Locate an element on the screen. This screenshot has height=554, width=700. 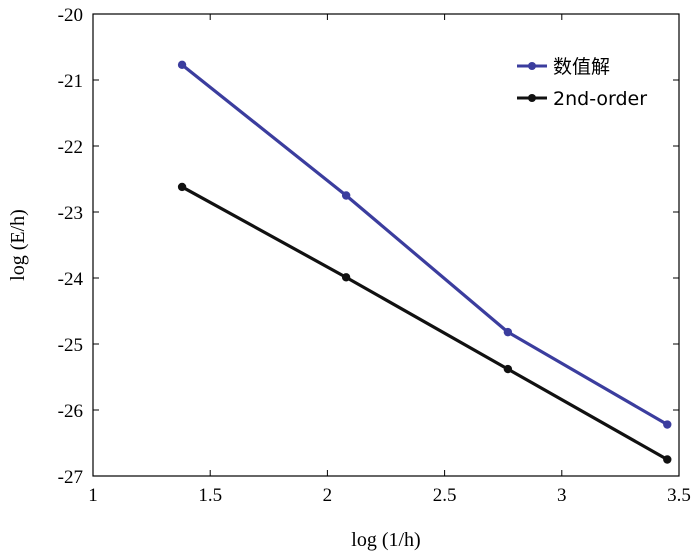
x-tick-label: 1.5 is located at coordinates (210, 495).